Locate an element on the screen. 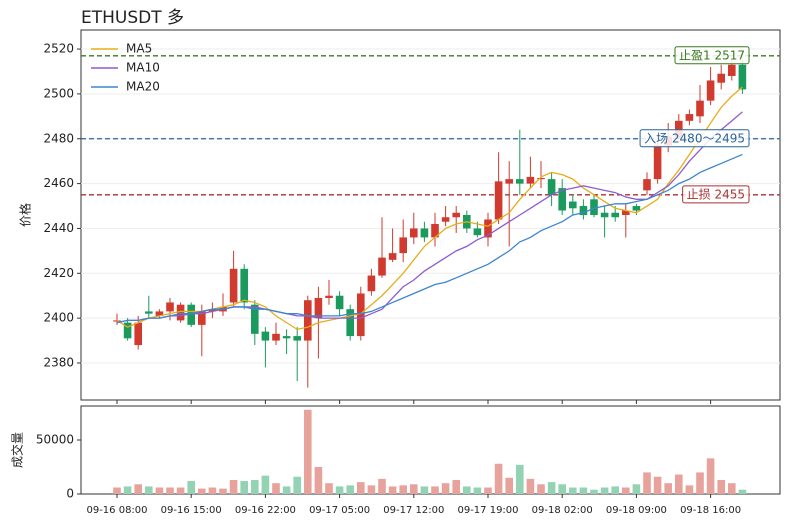 The height and width of the screenshot is (526, 787). x-tick-label: 09-18 09:00 is located at coordinates (636, 510).